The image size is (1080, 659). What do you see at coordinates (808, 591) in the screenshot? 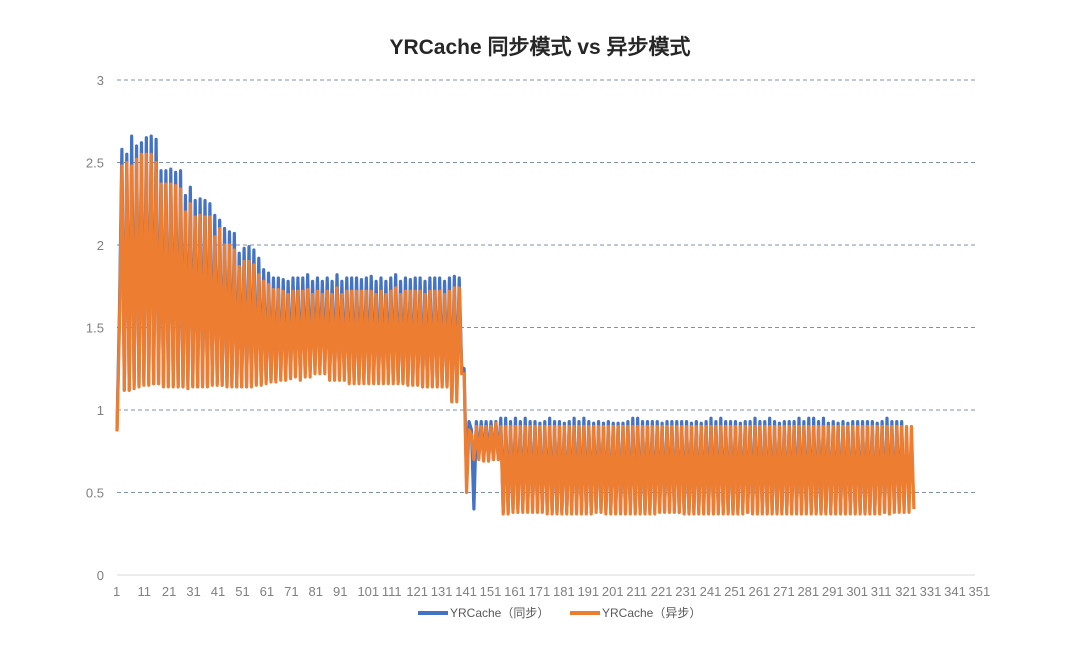
I see `x-tick-label: 281` at bounding box center [808, 591].